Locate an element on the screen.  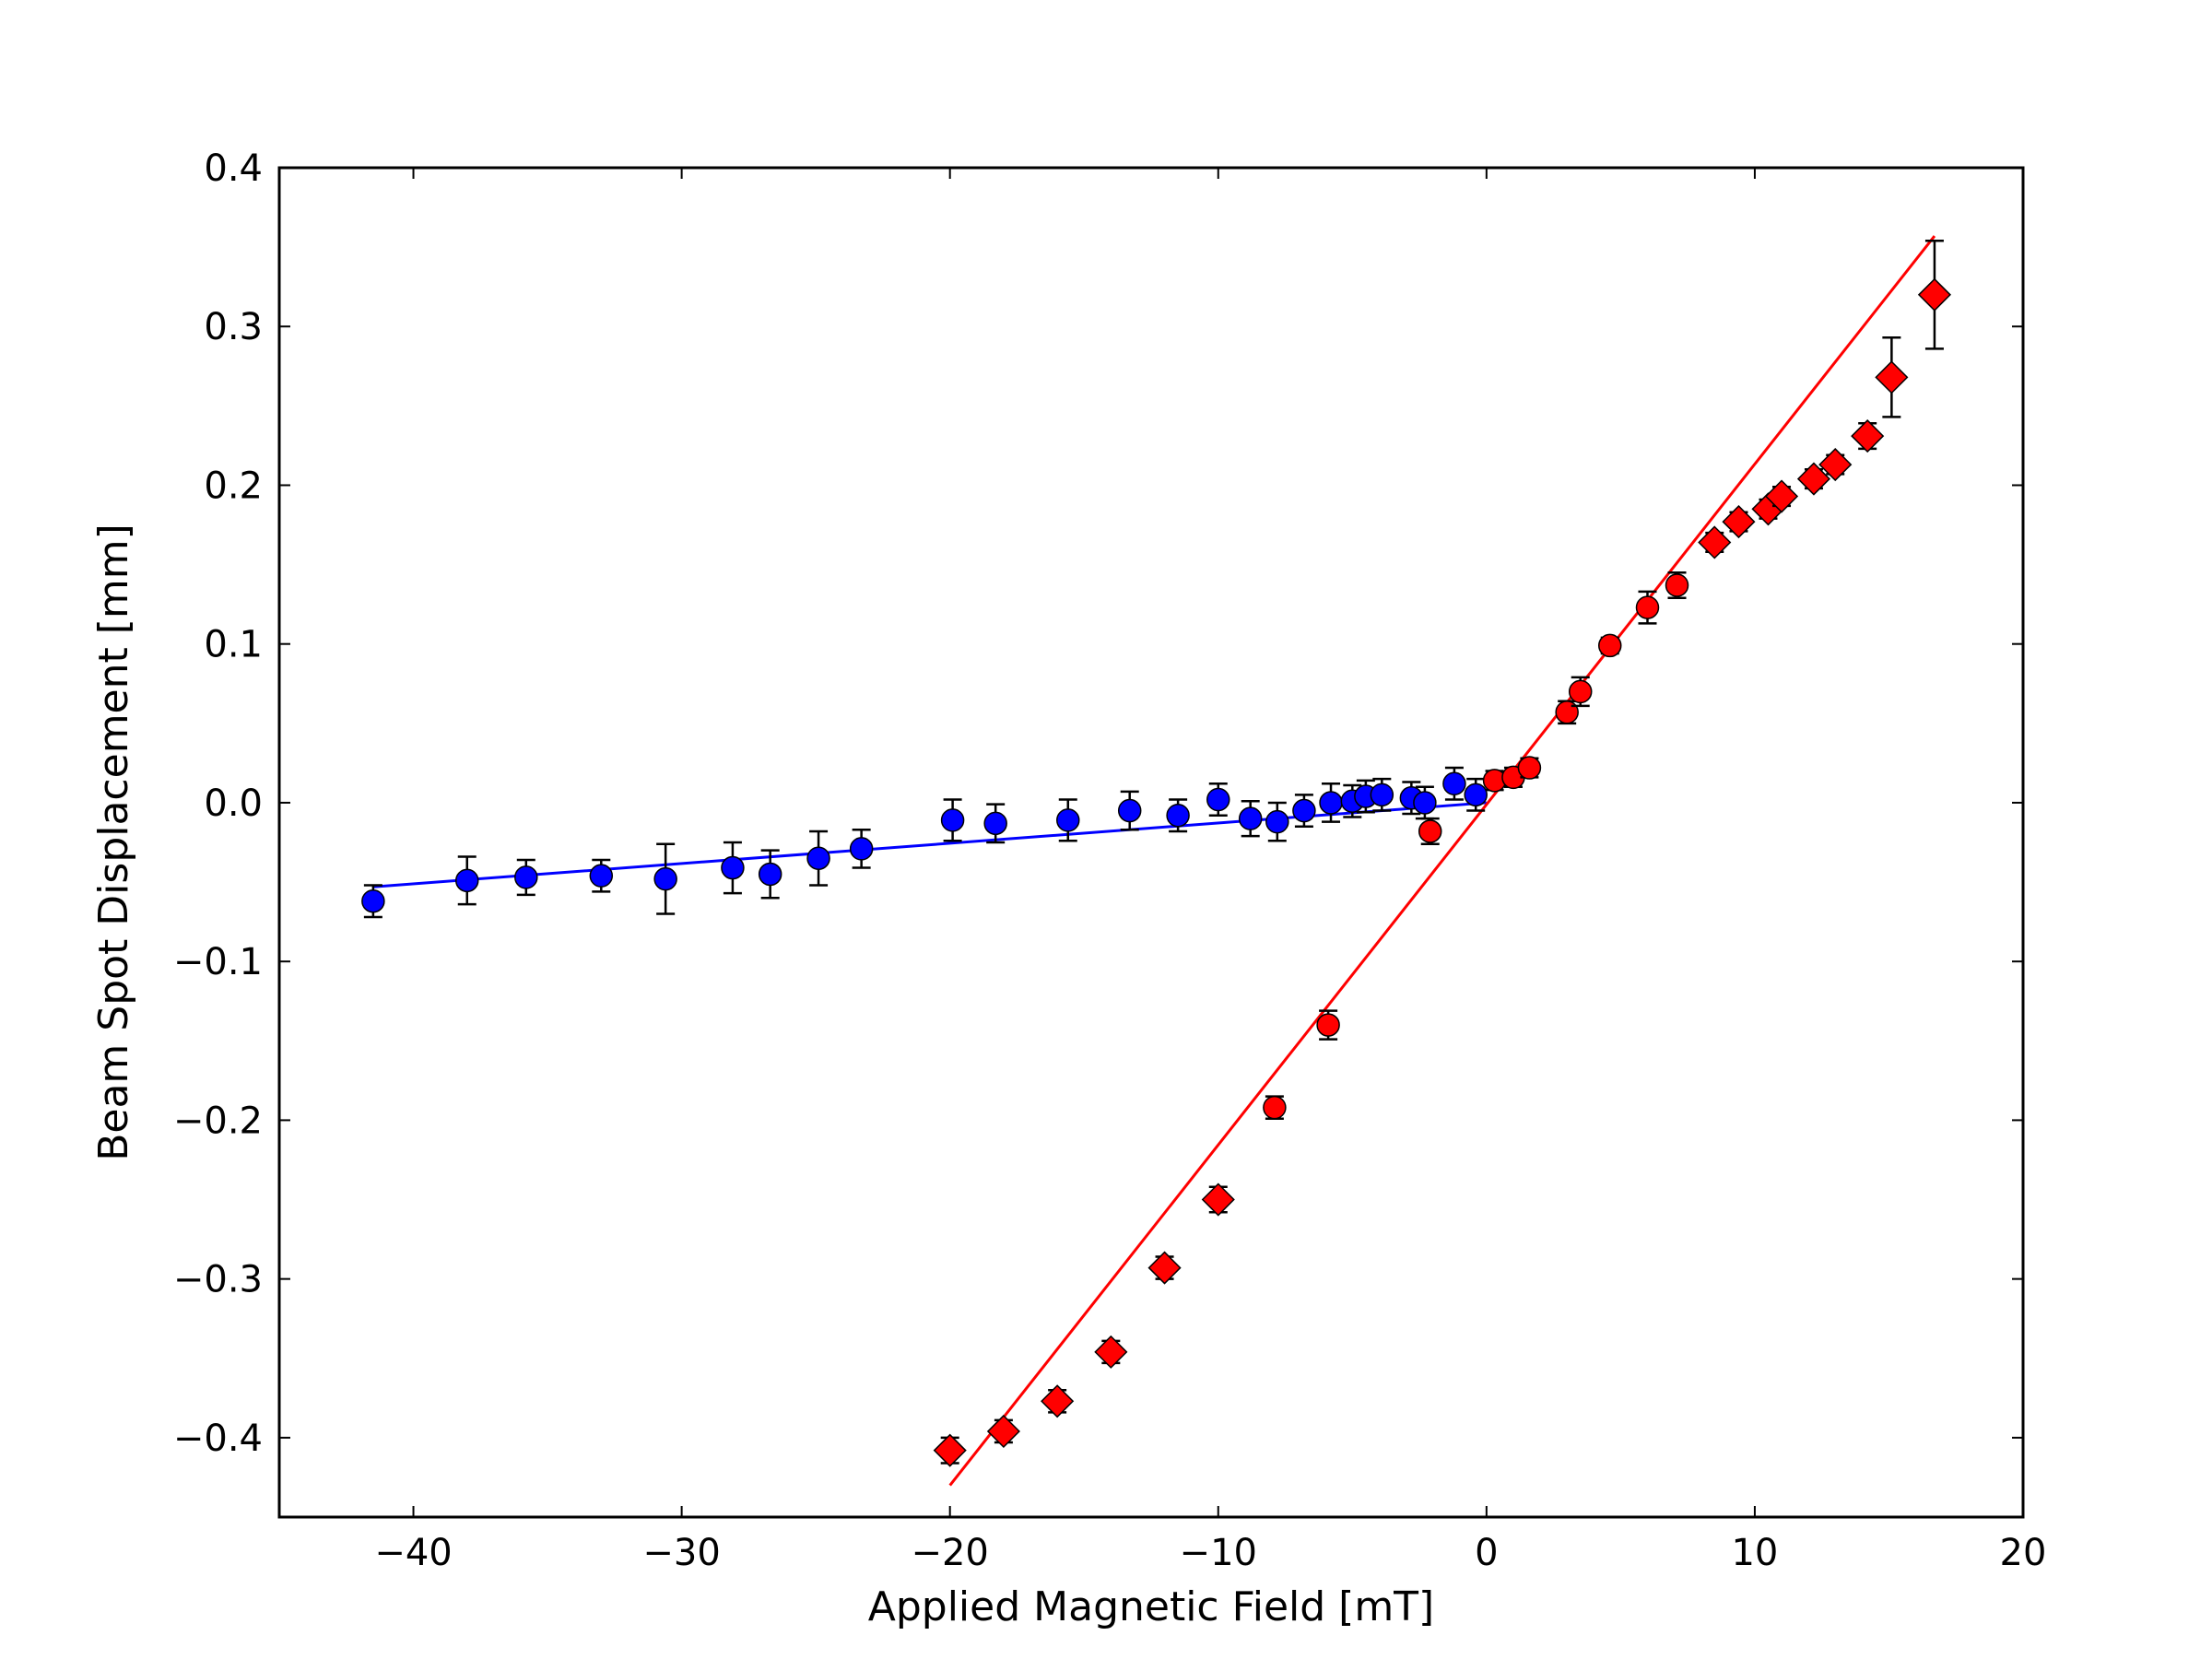
x-tick-label: −20 is located at coordinates (949, 1553).